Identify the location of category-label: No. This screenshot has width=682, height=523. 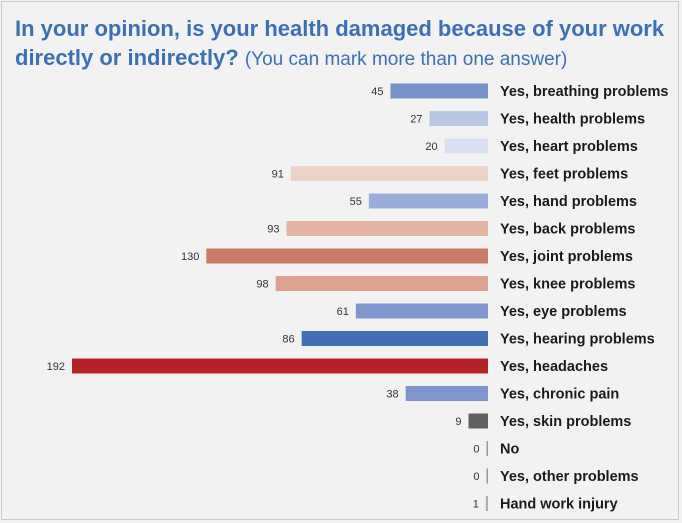
(509, 450).